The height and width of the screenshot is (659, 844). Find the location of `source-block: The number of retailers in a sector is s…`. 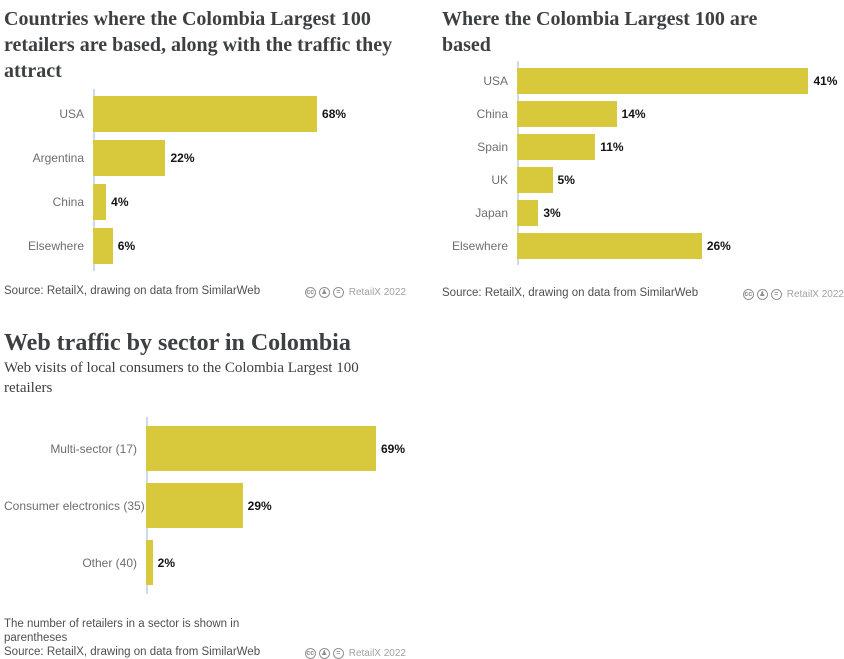

source-block: The number of retailers in a sector is s… is located at coordinates (154, 638).